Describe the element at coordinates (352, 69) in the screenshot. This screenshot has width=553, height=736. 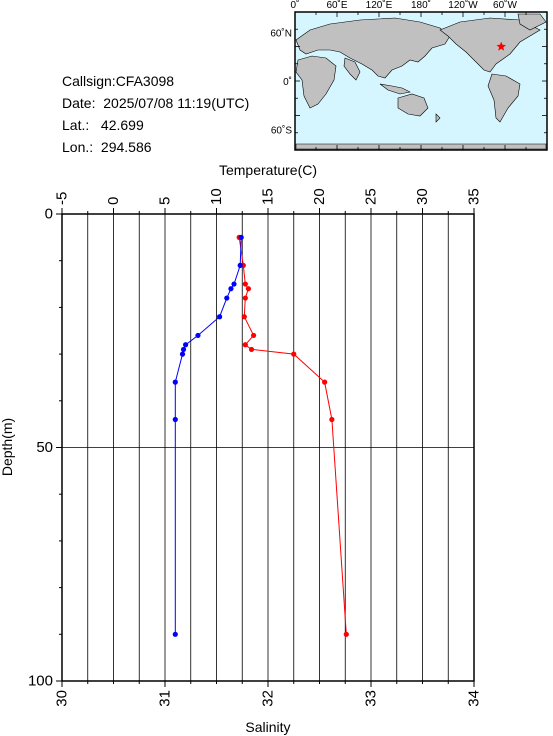
I see `land-india` at that location.